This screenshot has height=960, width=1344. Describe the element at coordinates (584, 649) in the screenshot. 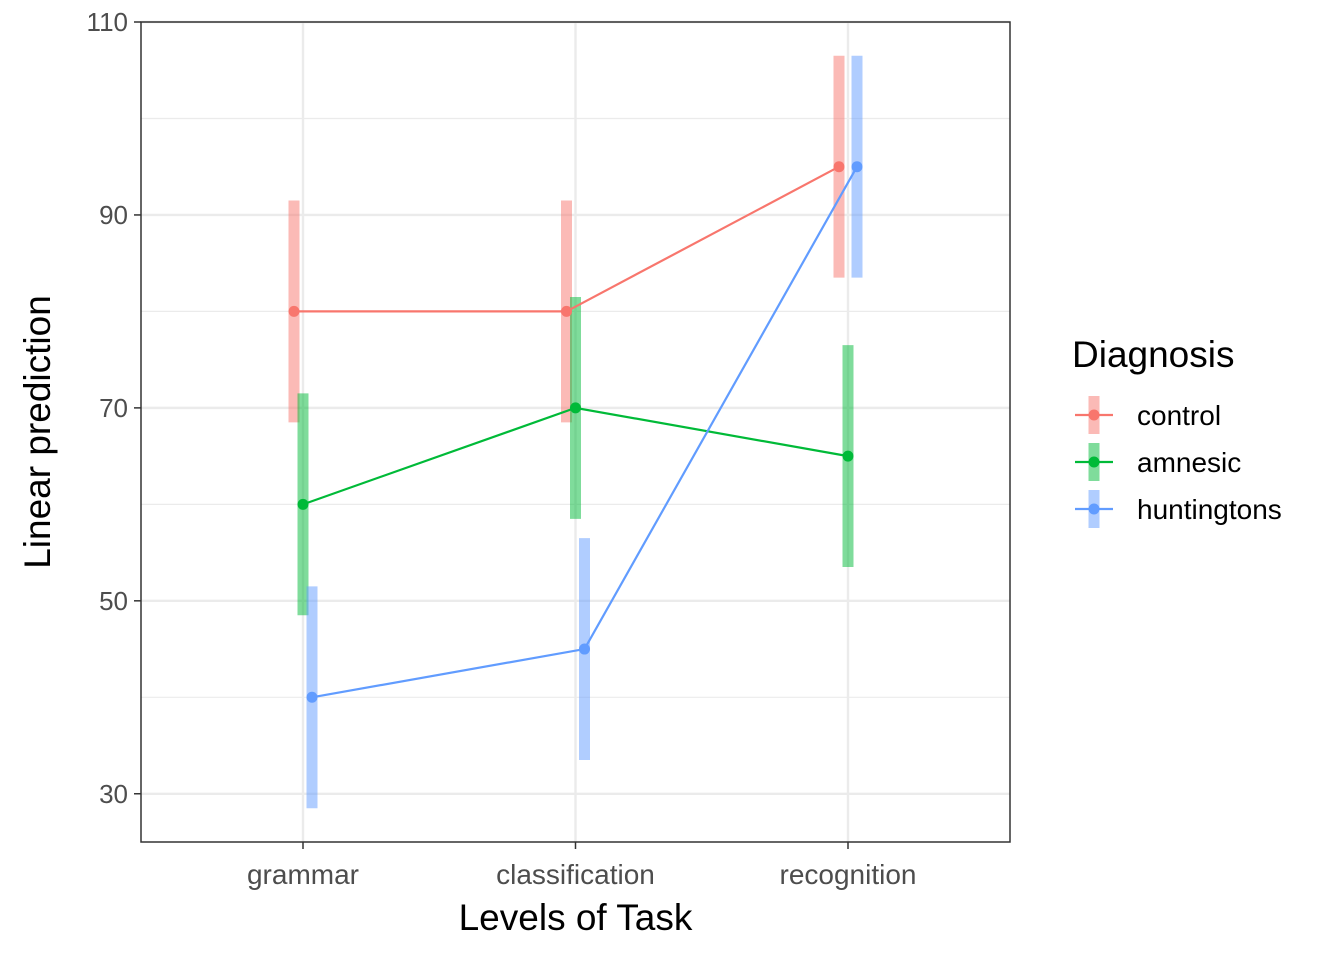

I see `point-huntingtons-classification` at that location.